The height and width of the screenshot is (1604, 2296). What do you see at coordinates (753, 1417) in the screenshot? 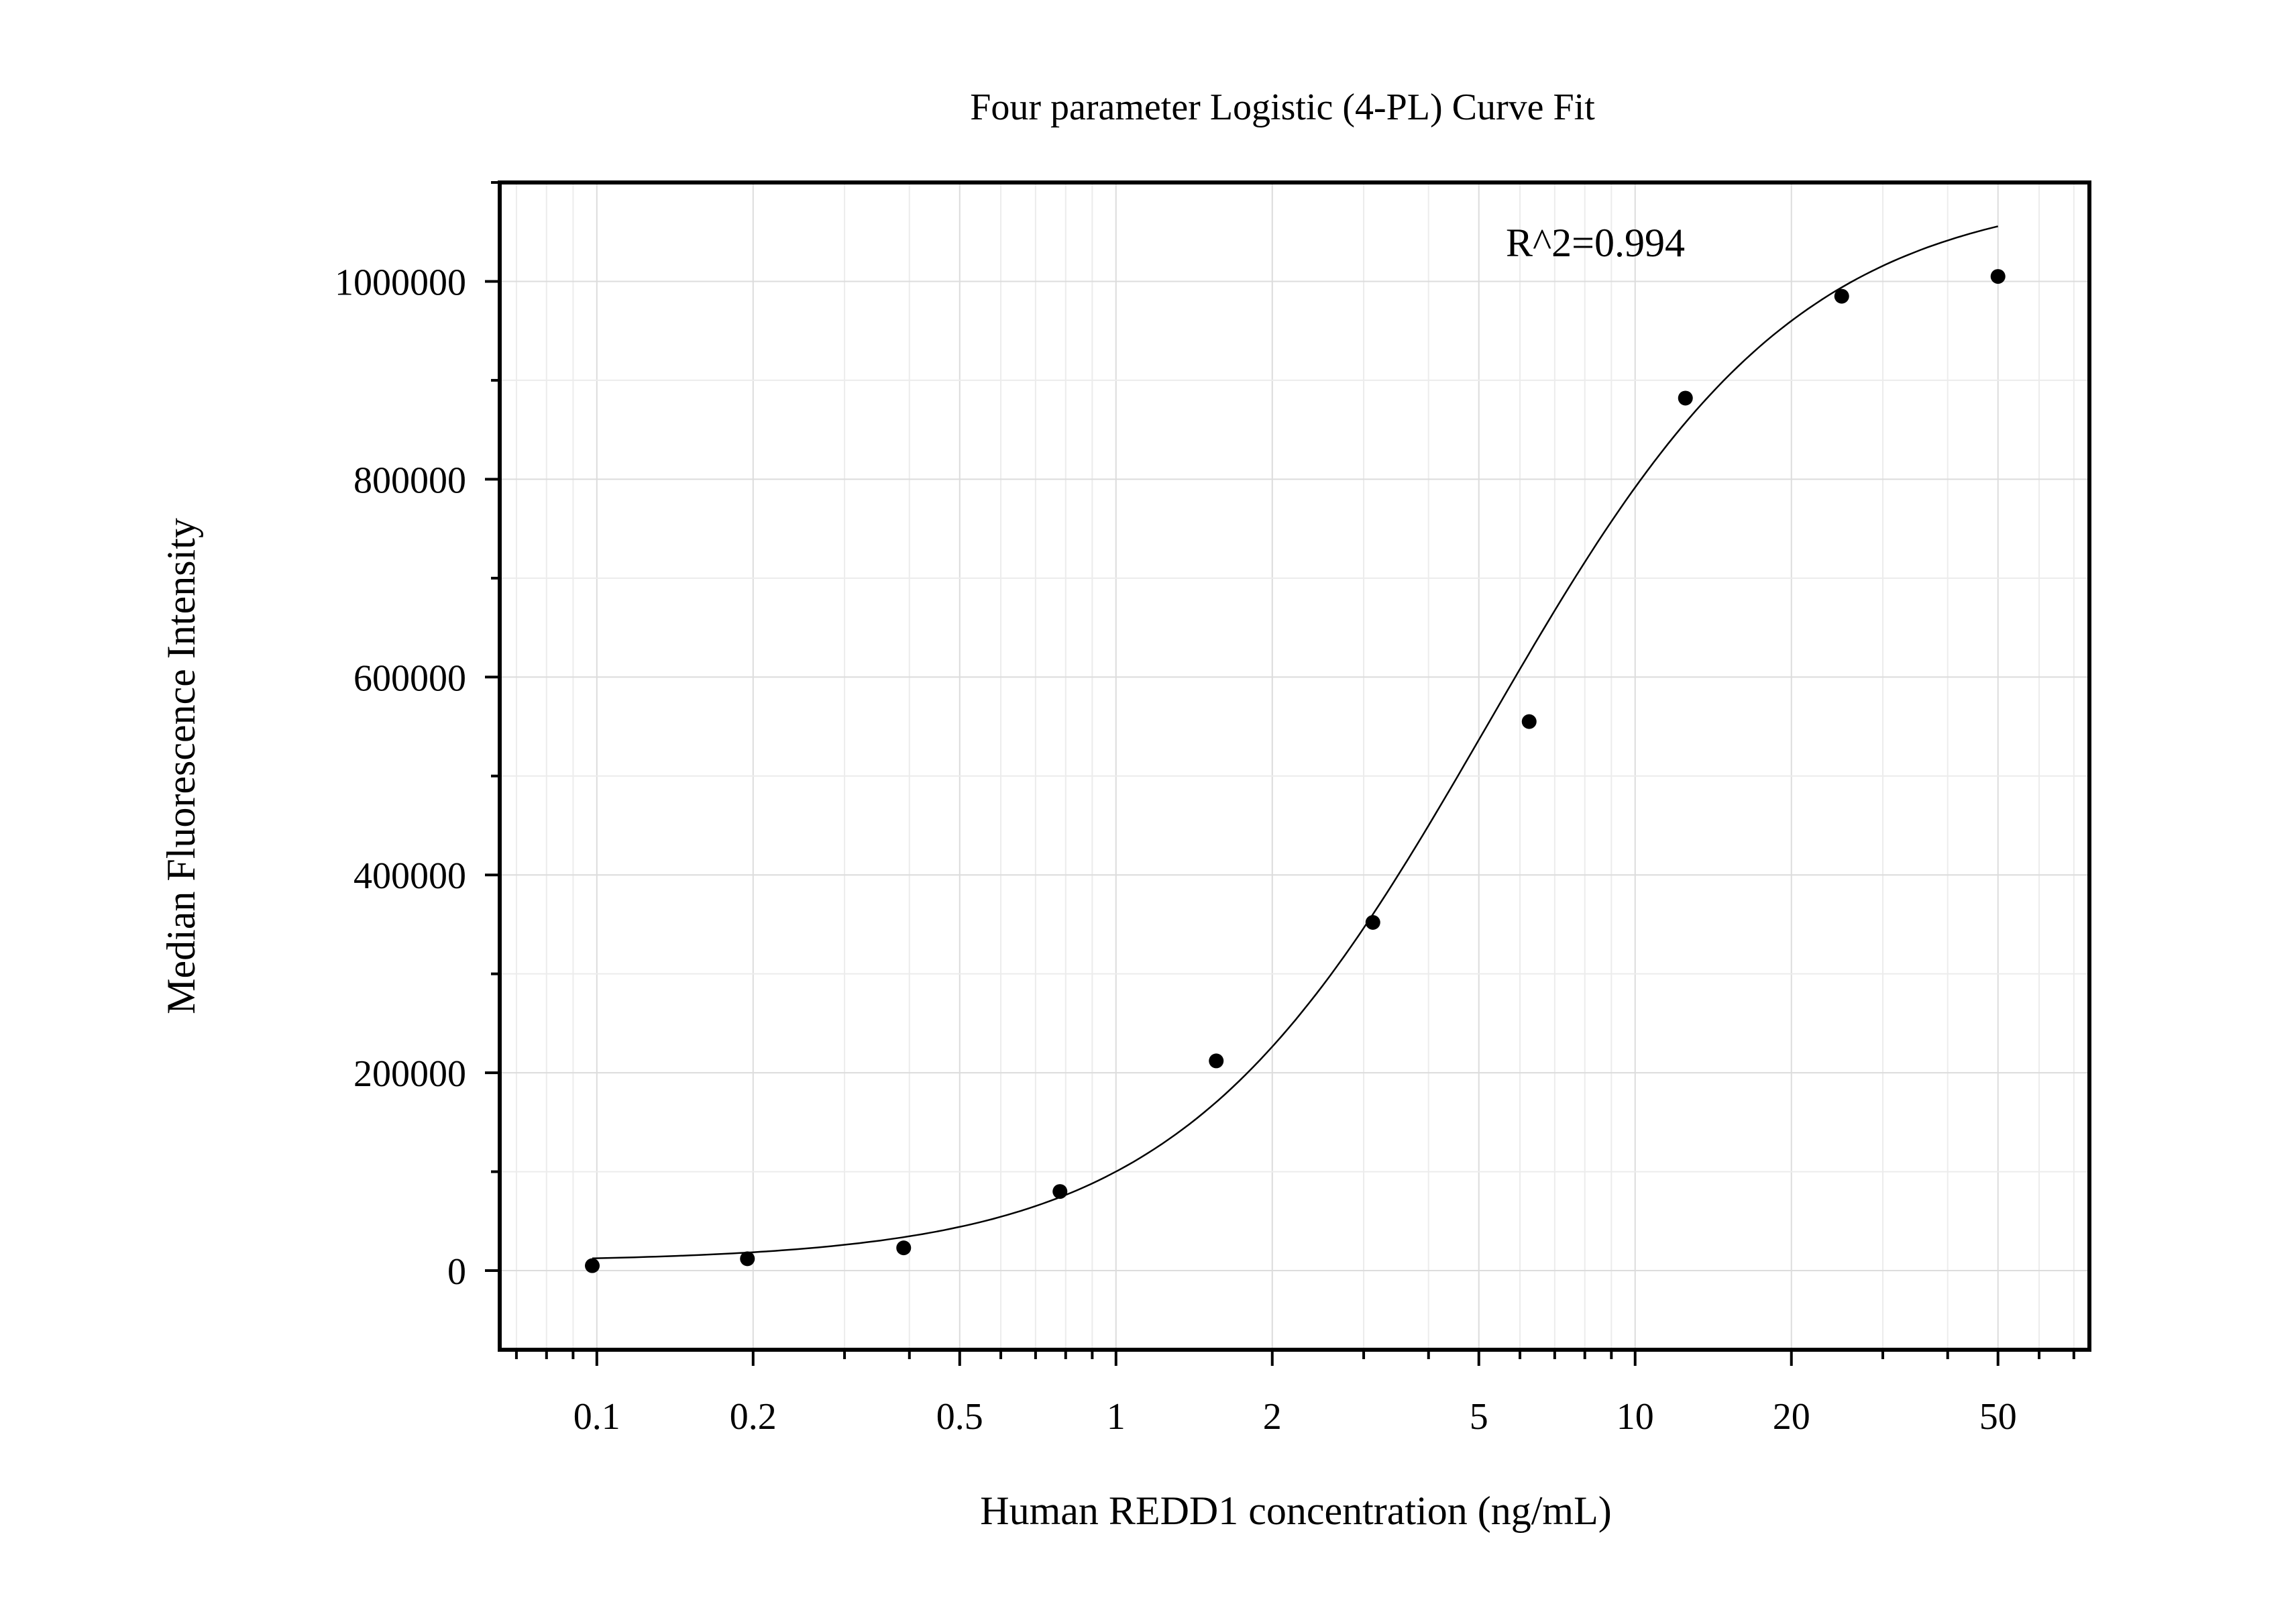
I see `x-tick-label: 0.2` at bounding box center [753, 1417].